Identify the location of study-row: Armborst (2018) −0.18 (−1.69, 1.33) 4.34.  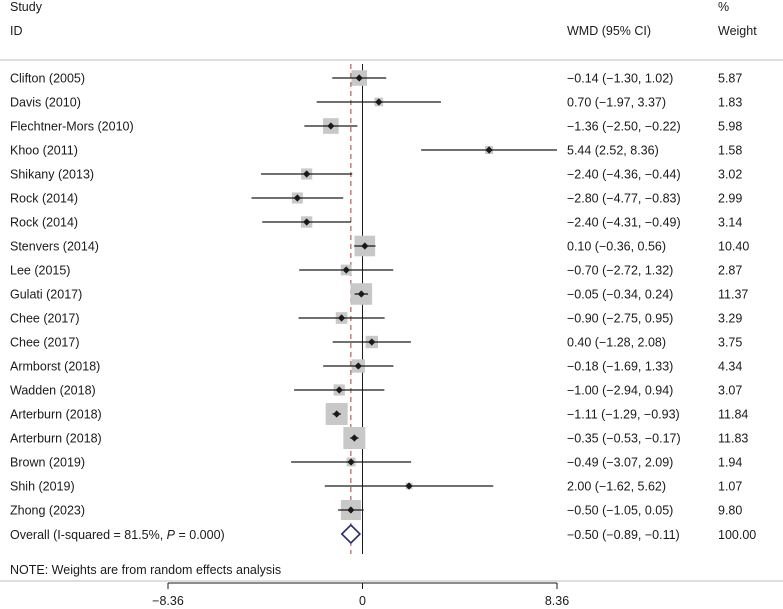
(376, 366).